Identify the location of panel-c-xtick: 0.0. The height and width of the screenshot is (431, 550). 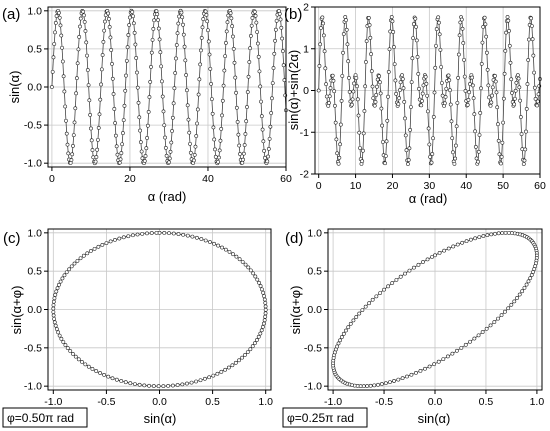
(159, 402).